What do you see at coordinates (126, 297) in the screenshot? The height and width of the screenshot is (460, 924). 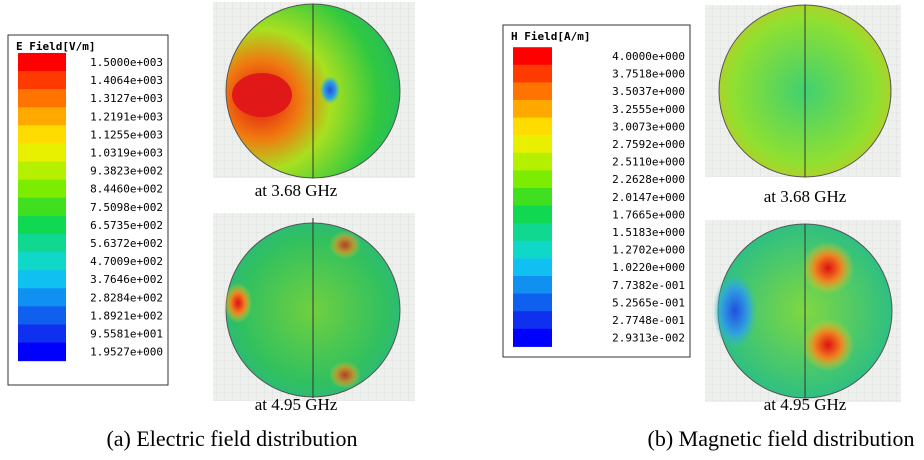 I see `legend-label: 2.8284e+002` at bounding box center [126, 297].